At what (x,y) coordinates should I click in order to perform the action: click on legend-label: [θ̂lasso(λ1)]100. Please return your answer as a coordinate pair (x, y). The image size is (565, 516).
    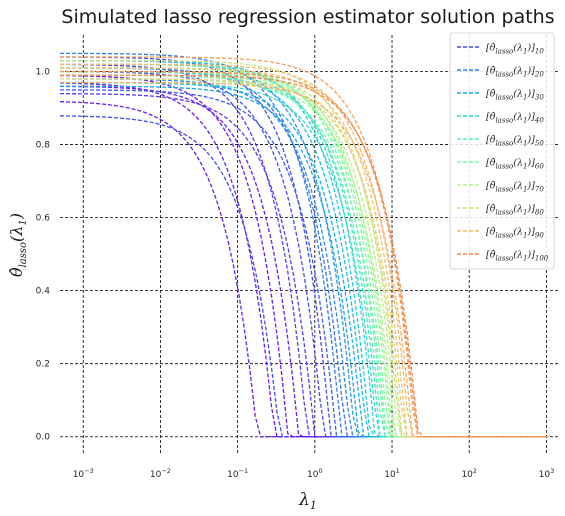
    Looking at the image, I should click on (517, 256).